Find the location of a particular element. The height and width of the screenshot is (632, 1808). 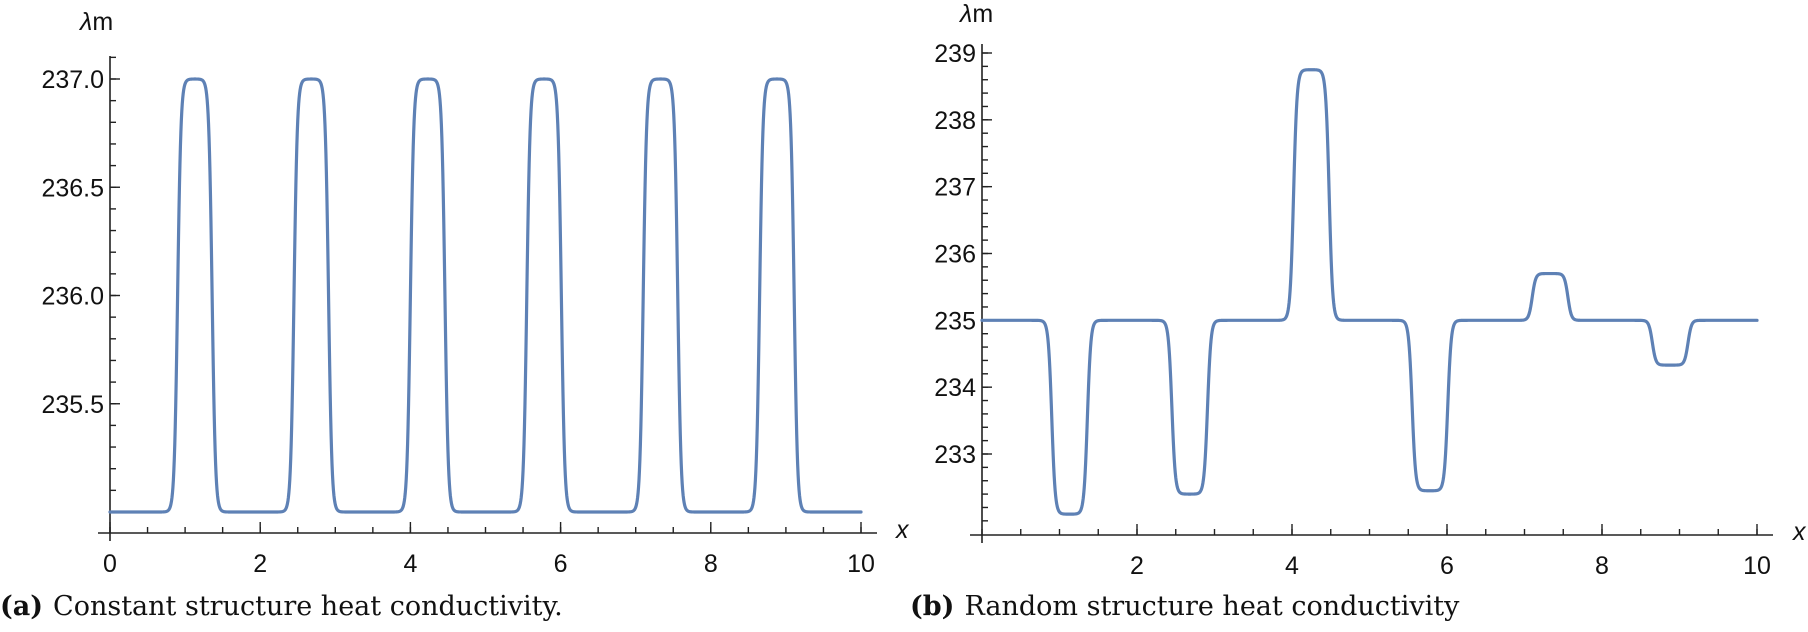

caption-a-text: Constant structure heat conductivity. is located at coordinates (308, 606).